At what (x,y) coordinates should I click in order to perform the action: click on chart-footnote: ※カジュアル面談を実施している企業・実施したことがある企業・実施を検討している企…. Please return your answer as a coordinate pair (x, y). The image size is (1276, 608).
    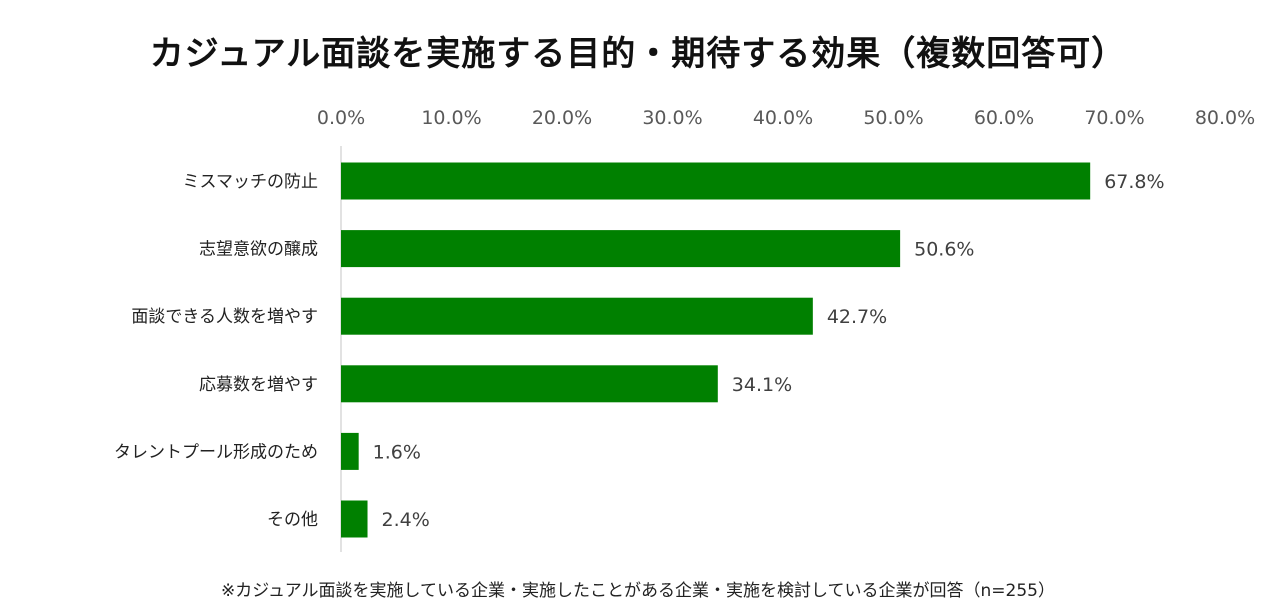
    Looking at the image, I should click on (638, 591).